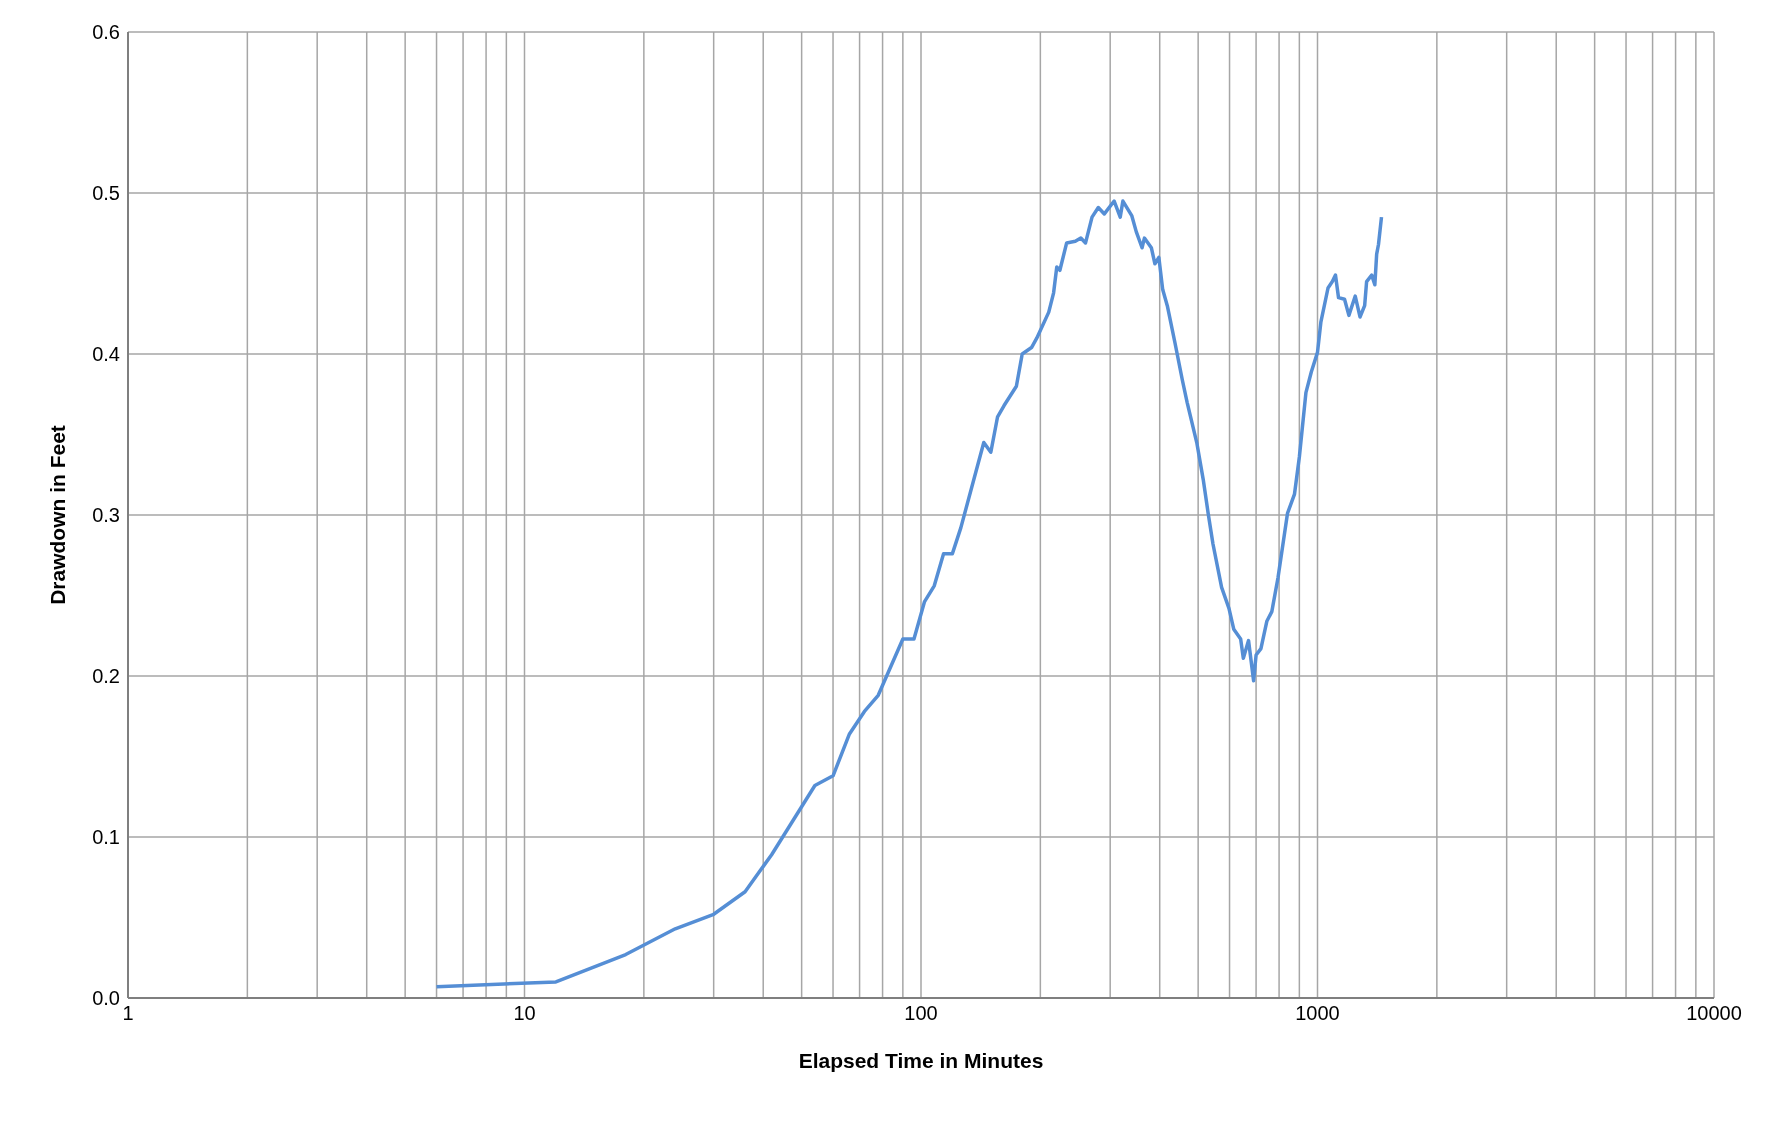 This screenshot has height=1123, width=1782. What do you see at coordinates (1317, 1013) in the screenshot?
I see `x-tick-label: 1000` at bounding box center [1317, 1013].